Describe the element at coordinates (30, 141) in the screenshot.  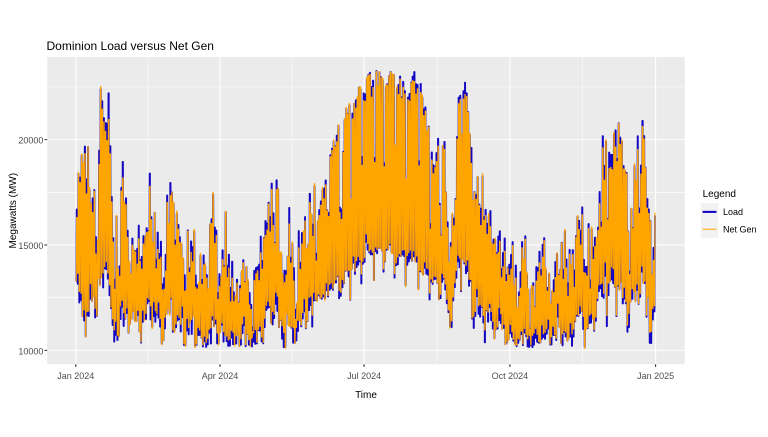
I see `svg-text: 20000` at that location.